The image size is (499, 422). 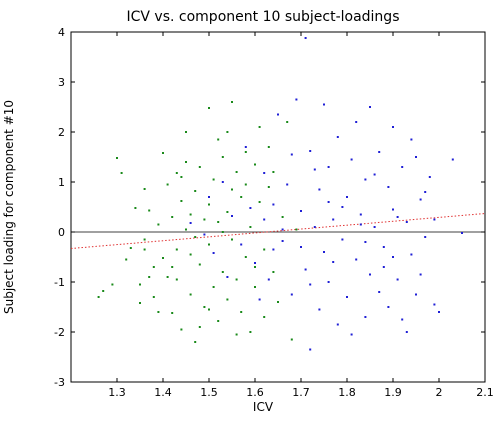 What do you see at coordinates (393, 392) in the screenshot?
I see `x-tick-label: 1.9` at bounding box center [393, 392].